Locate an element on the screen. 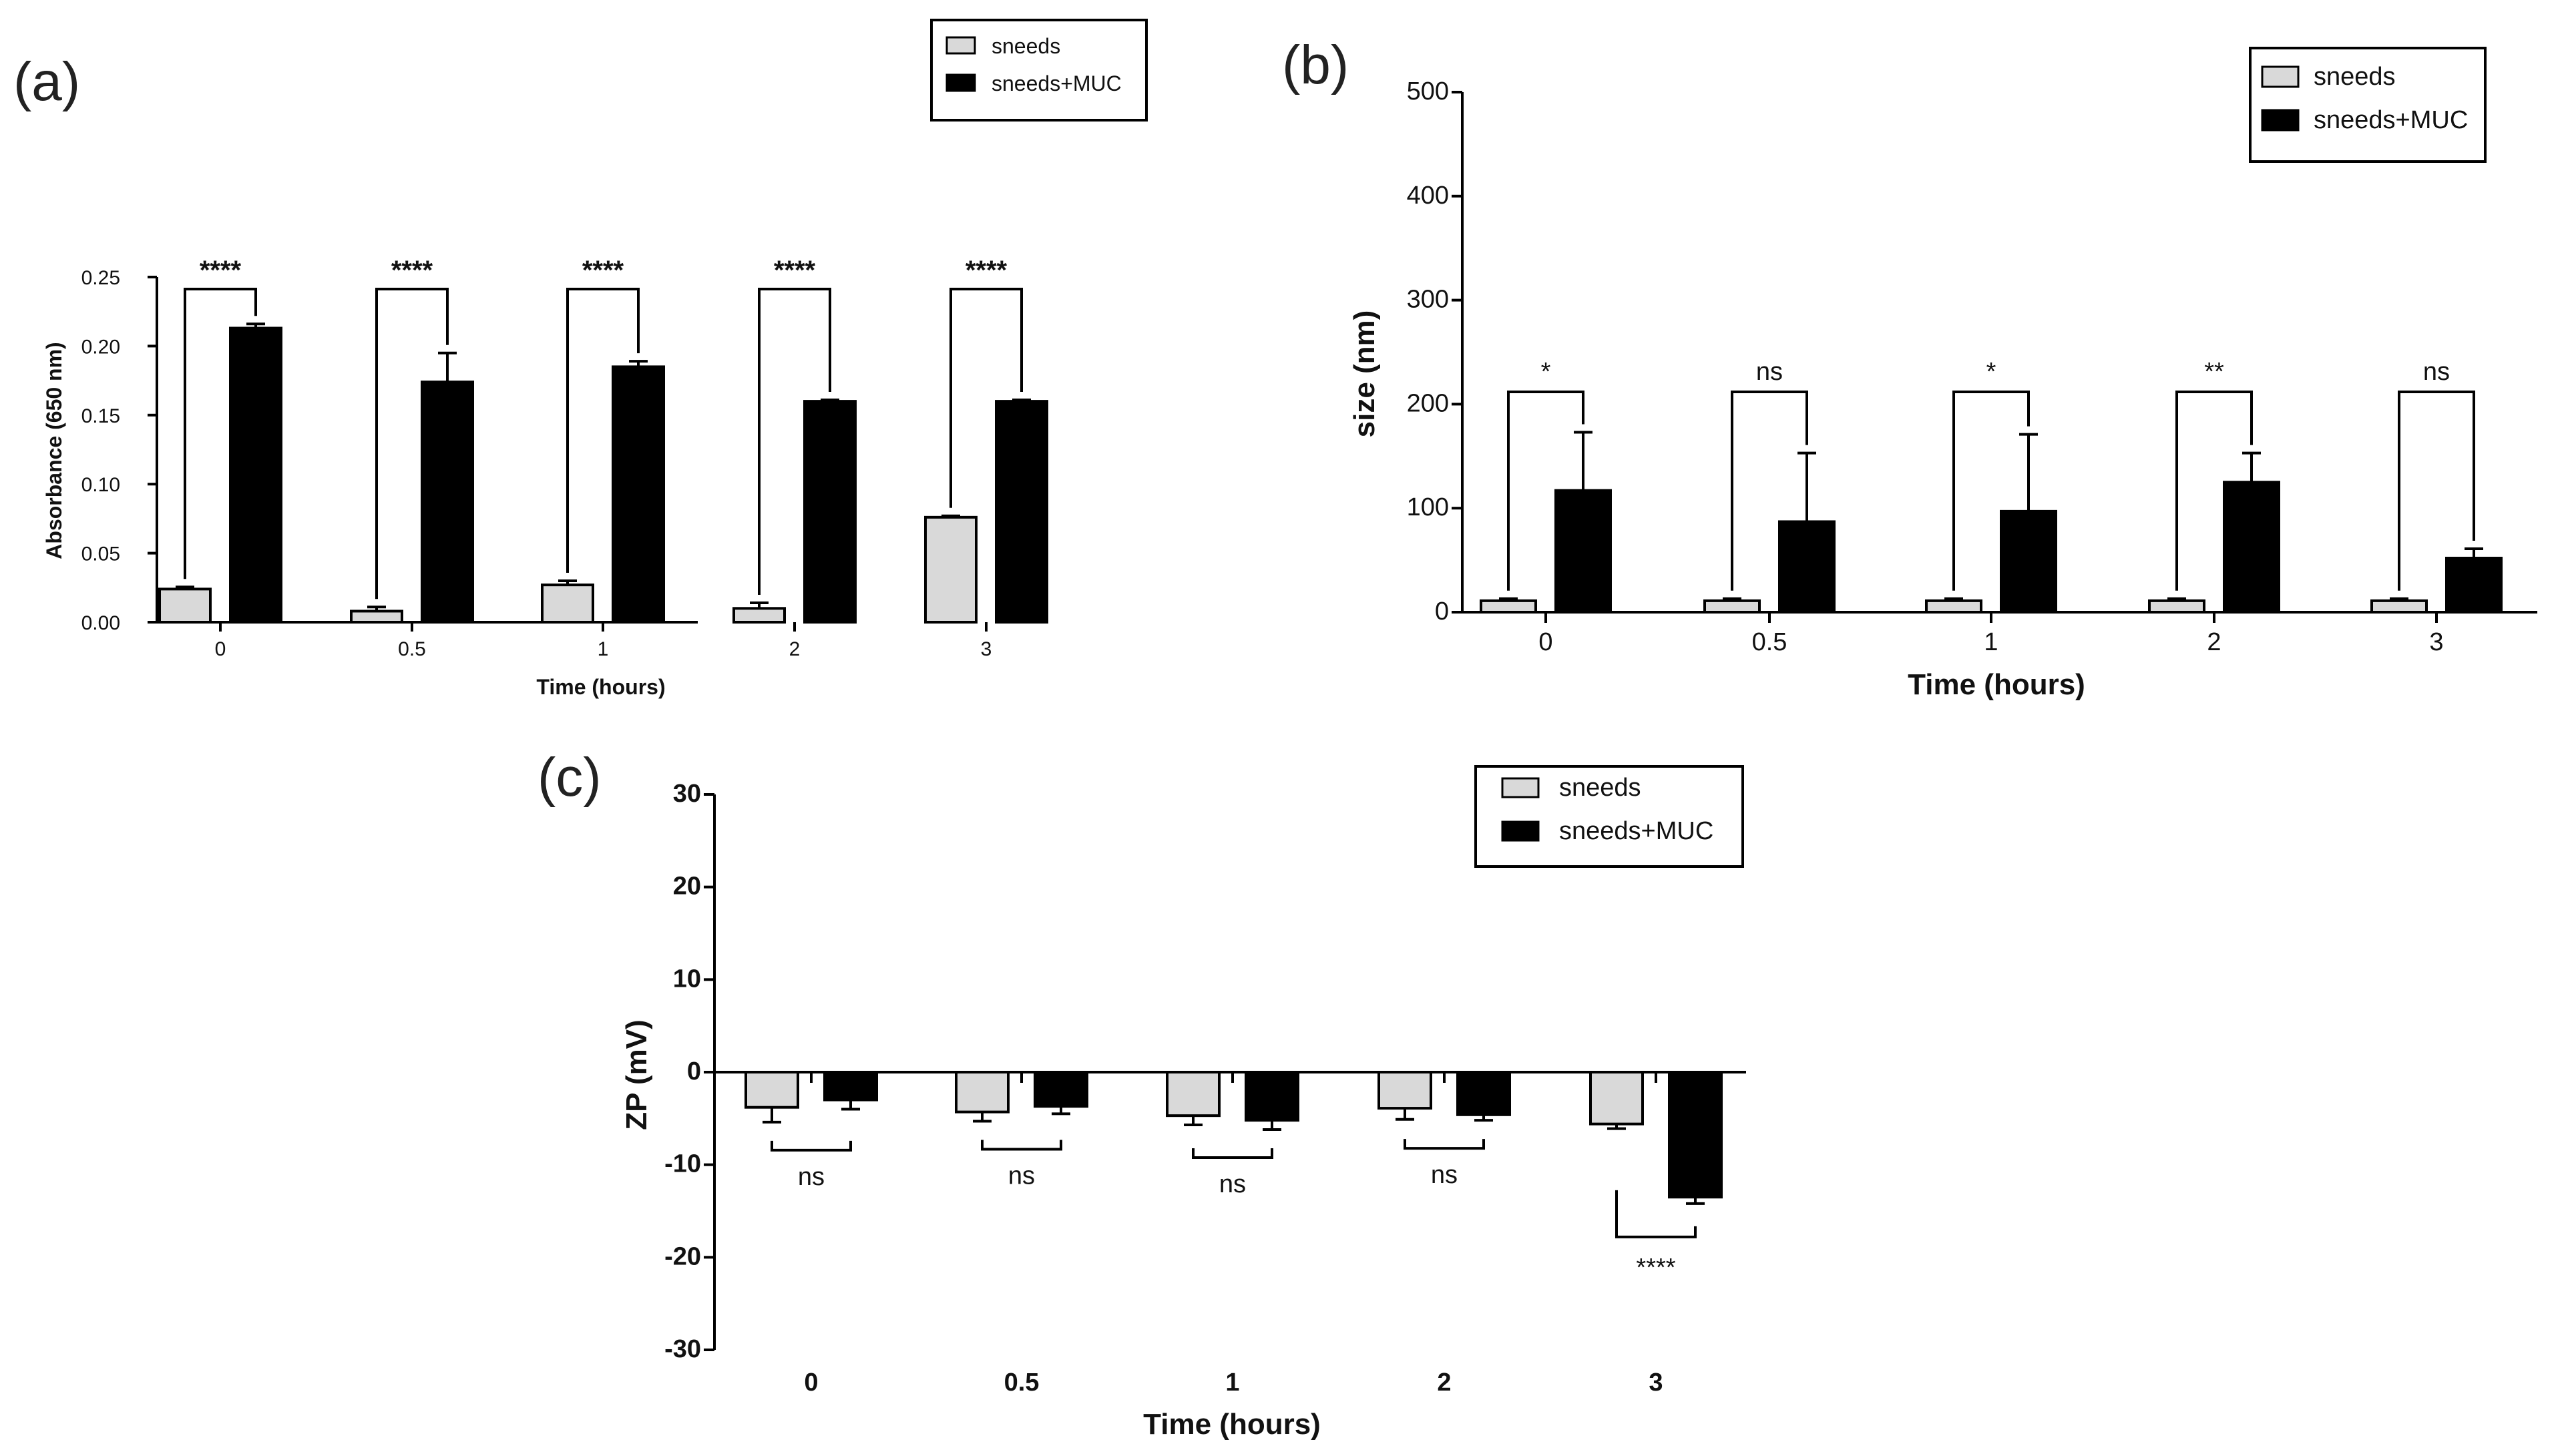  y-tick-label: 0.00 is located at coordinates (101, 623).